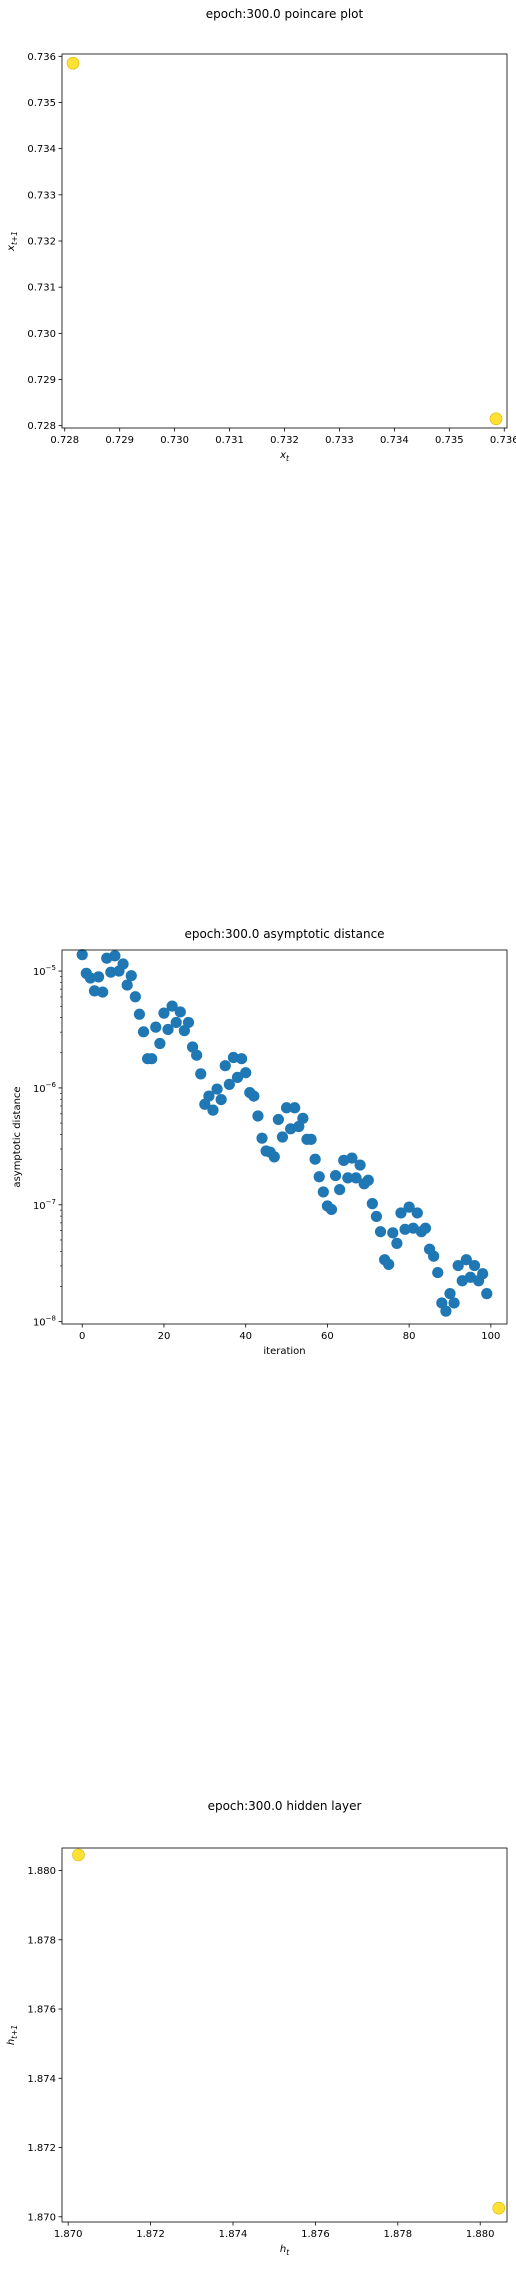  What do you see at coordinates (12, 2035) in the screenshot?
I see `y-axis-label: ht+1` at bounding box center [12, 2035].